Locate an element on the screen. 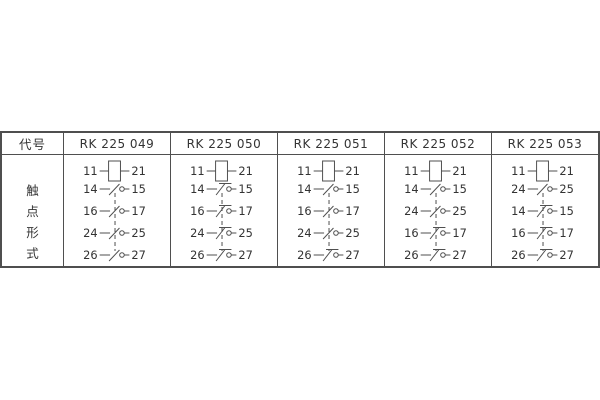 Image resolution: width=600 pixels, height=400 pixels. column-code: RK 225 052 is located at coordinates (438, 143).